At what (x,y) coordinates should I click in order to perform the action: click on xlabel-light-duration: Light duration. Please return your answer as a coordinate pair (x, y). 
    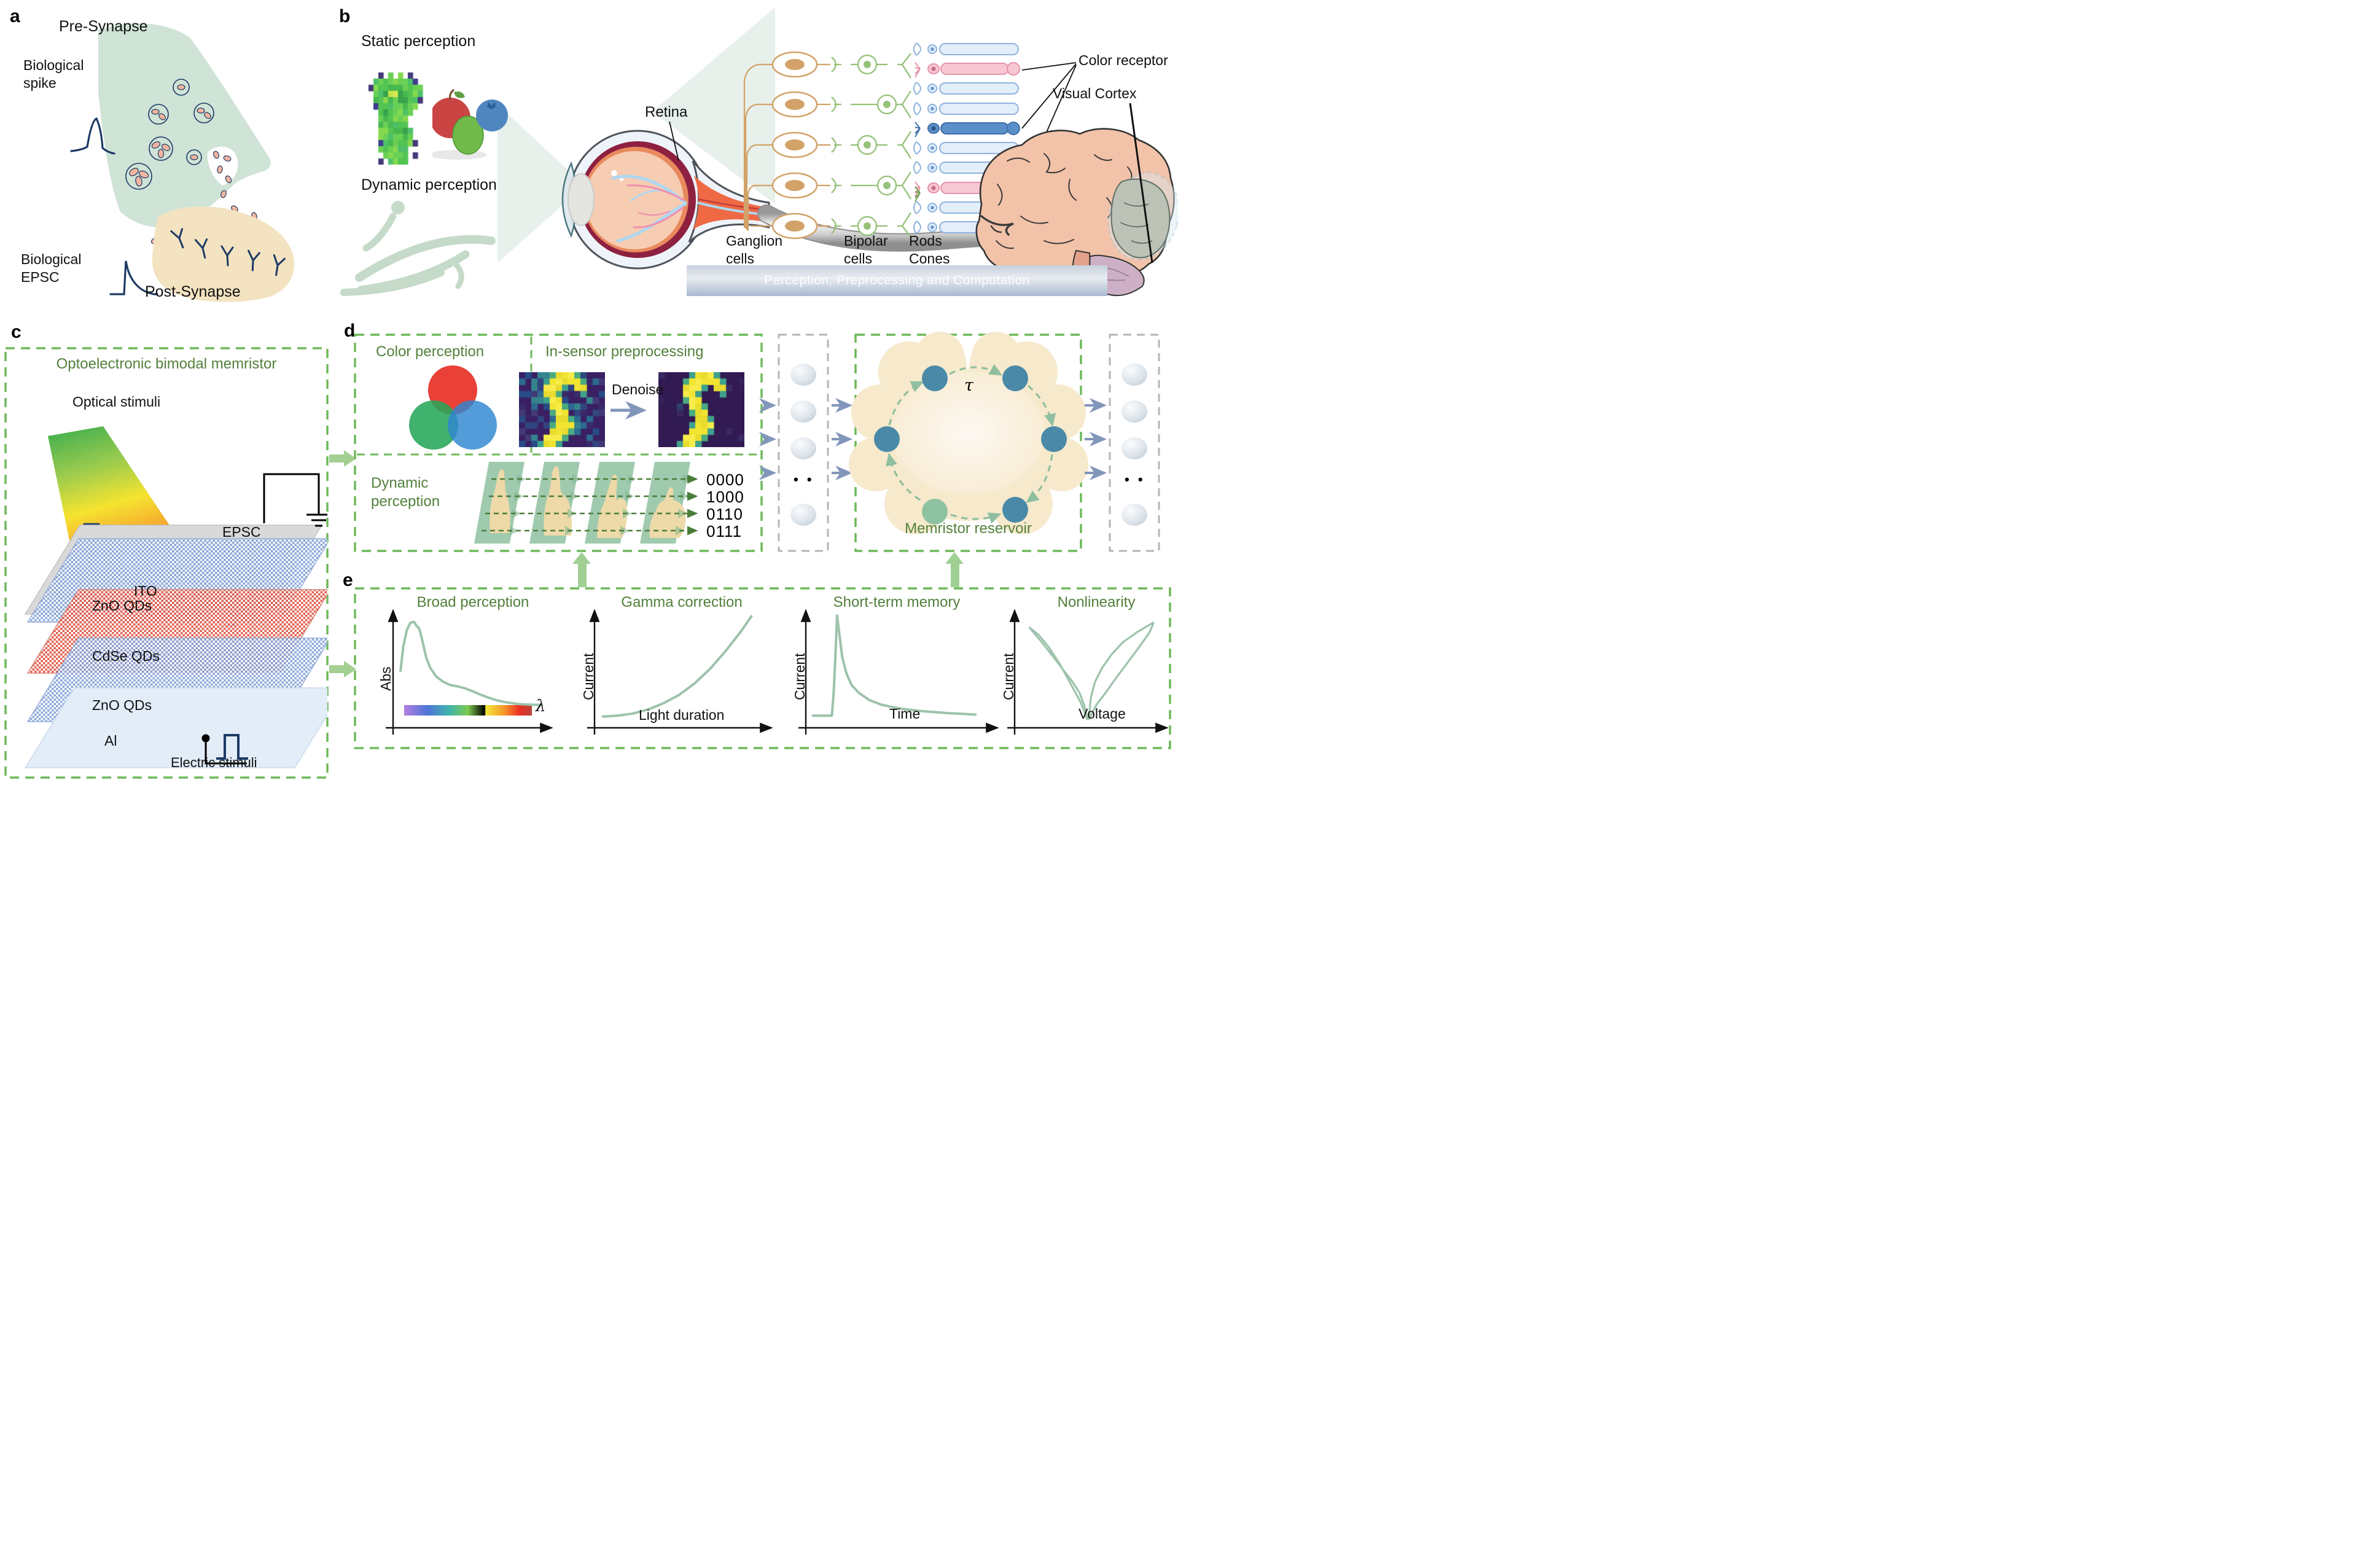
    Looking at the image, I should click on (682, 715).